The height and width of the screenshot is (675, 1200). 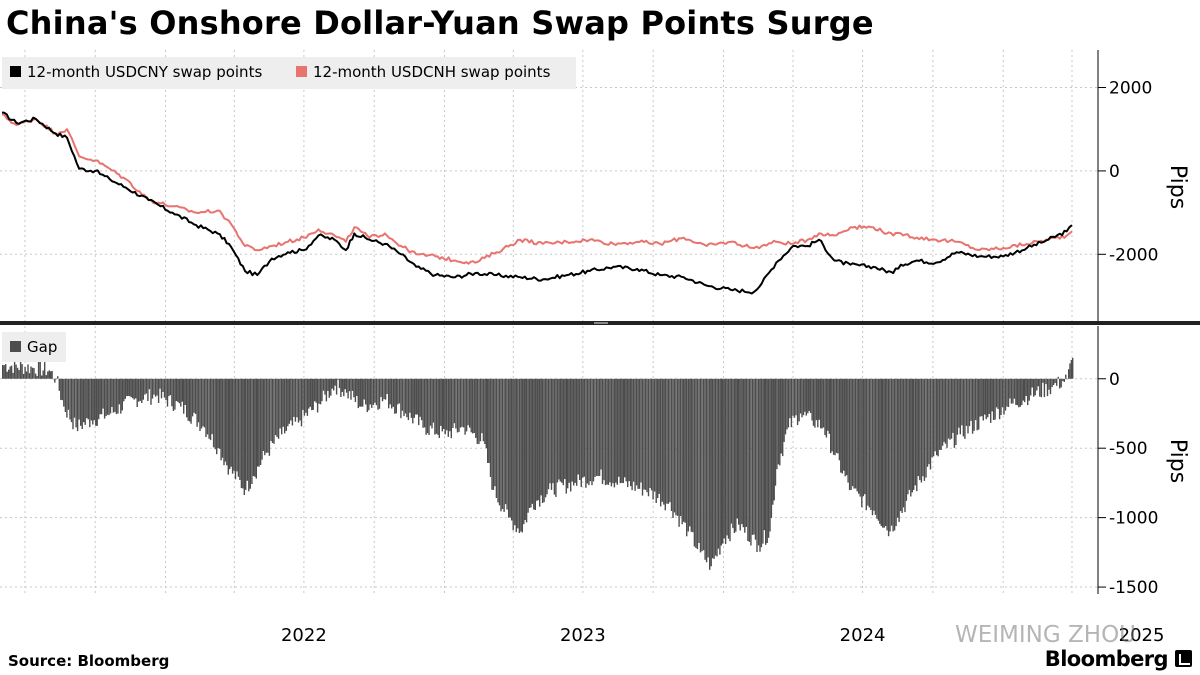 What do you see at coordinates (1133, 588) in the screenshot?
I see `bottom-y-tick-label: -1500` at bounding box center [1133, 588].